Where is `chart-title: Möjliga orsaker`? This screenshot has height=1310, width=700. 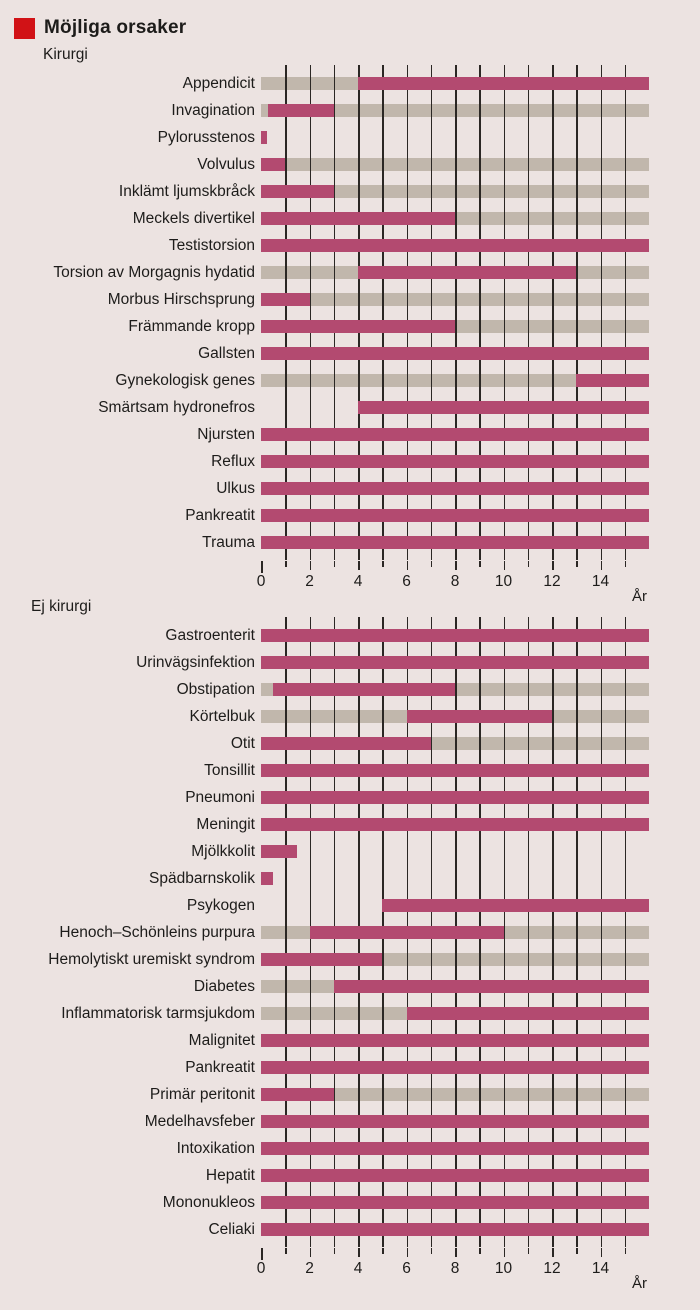
chart-title: Möjliga orsaker is located at coordinates (115, 27).